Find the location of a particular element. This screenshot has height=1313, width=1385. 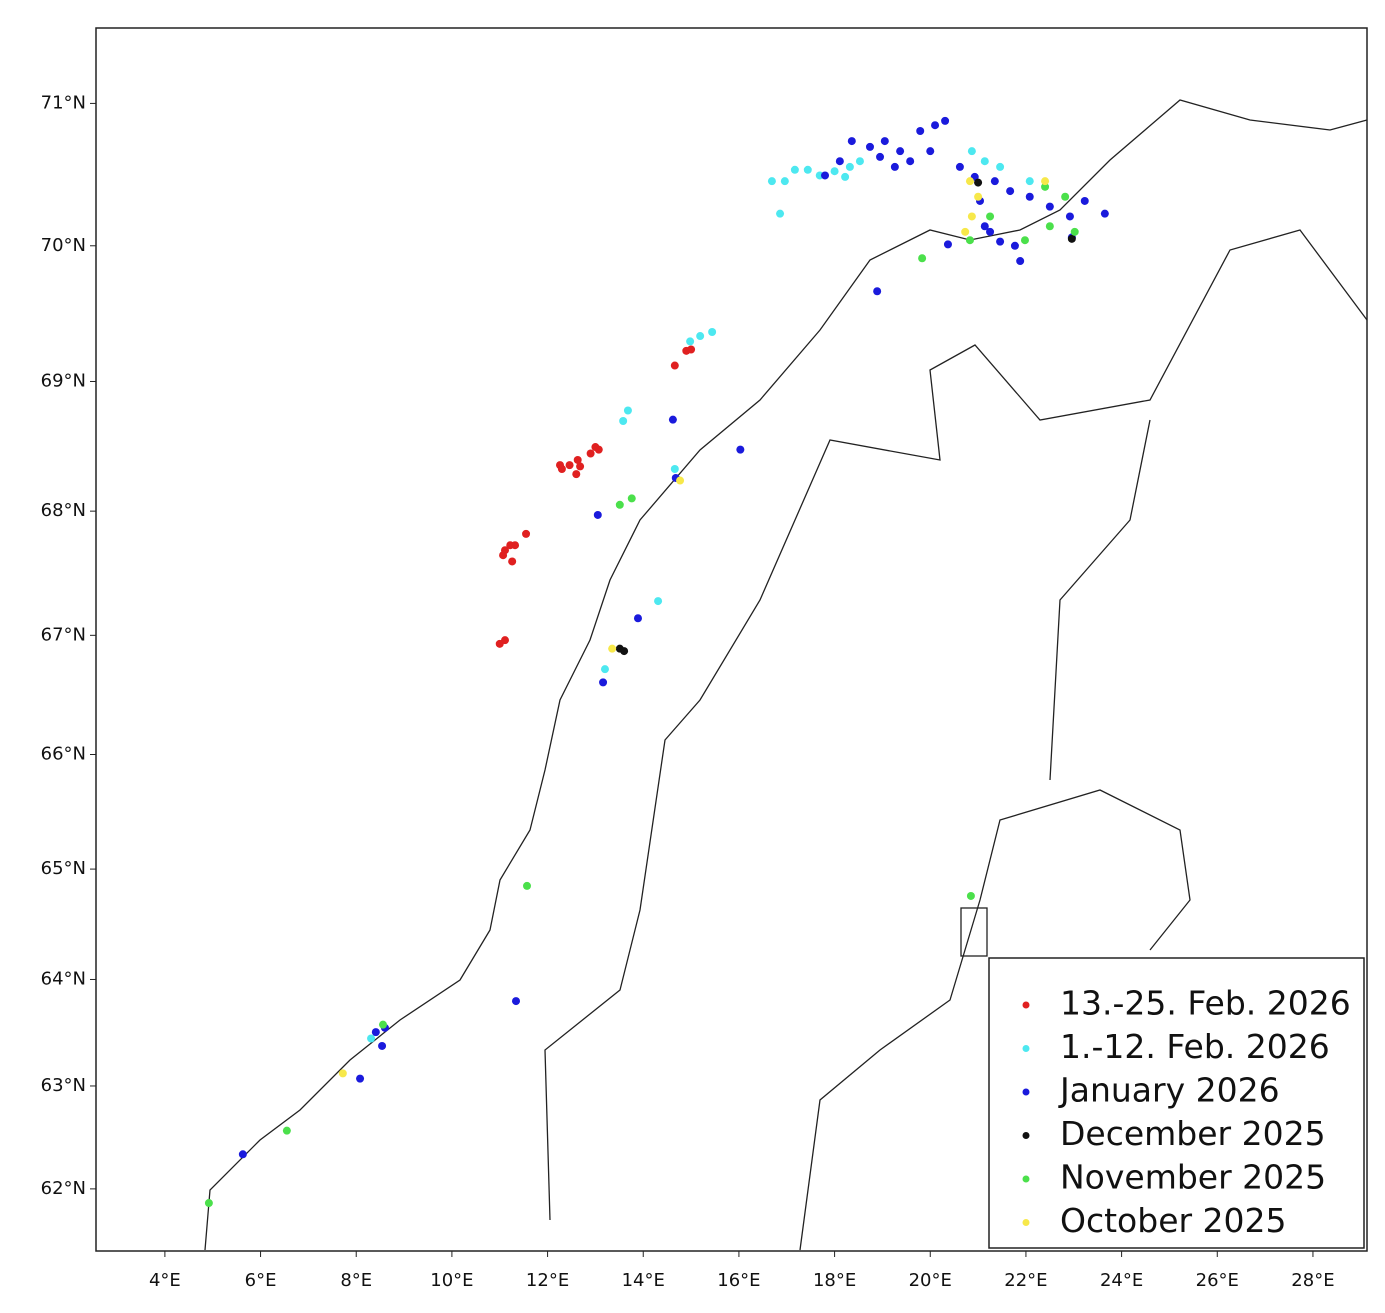

legend is located at coordinates (1176, 1103).